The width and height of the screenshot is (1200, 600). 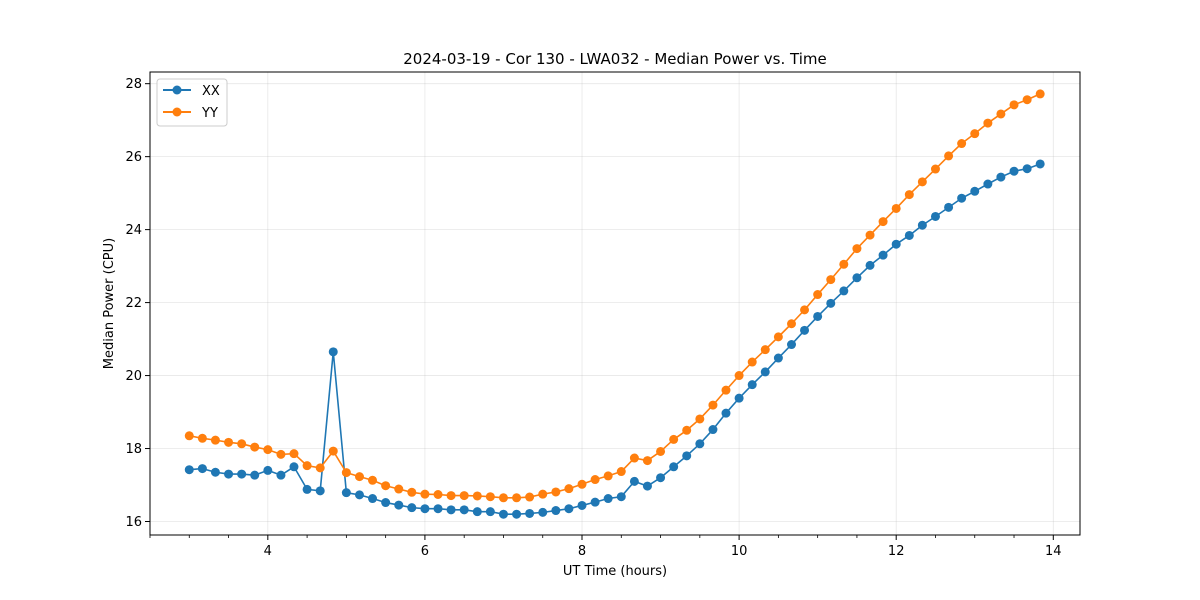 I want to click on x-tick-label: 4, so click(x=268, y=551).